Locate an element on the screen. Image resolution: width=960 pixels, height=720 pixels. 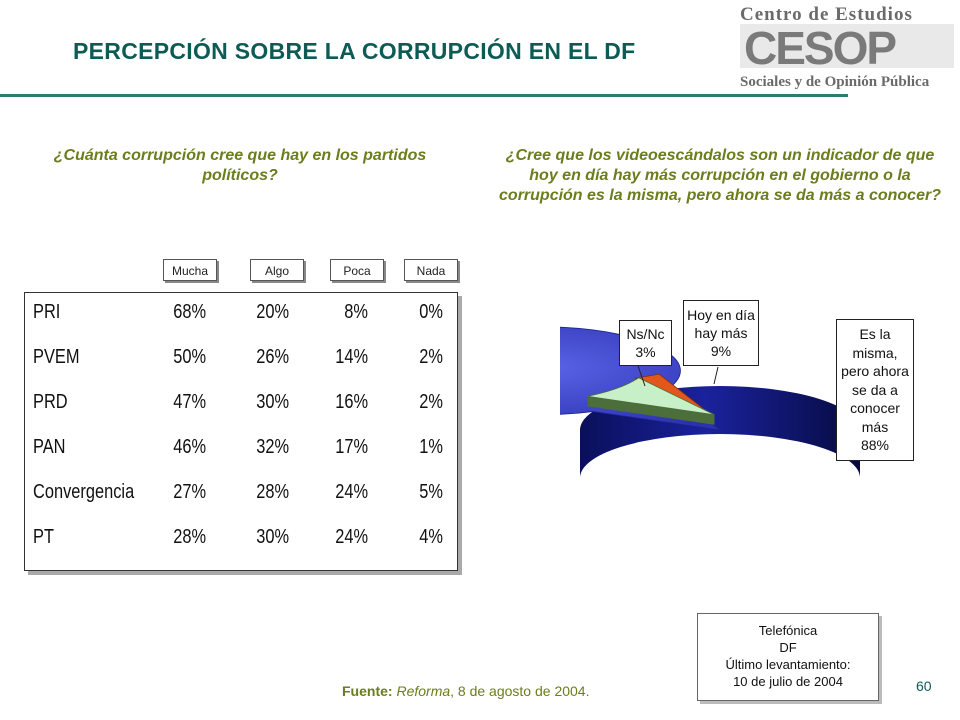
value-cell-mucha: 68% is located at coordinates (189, 312).